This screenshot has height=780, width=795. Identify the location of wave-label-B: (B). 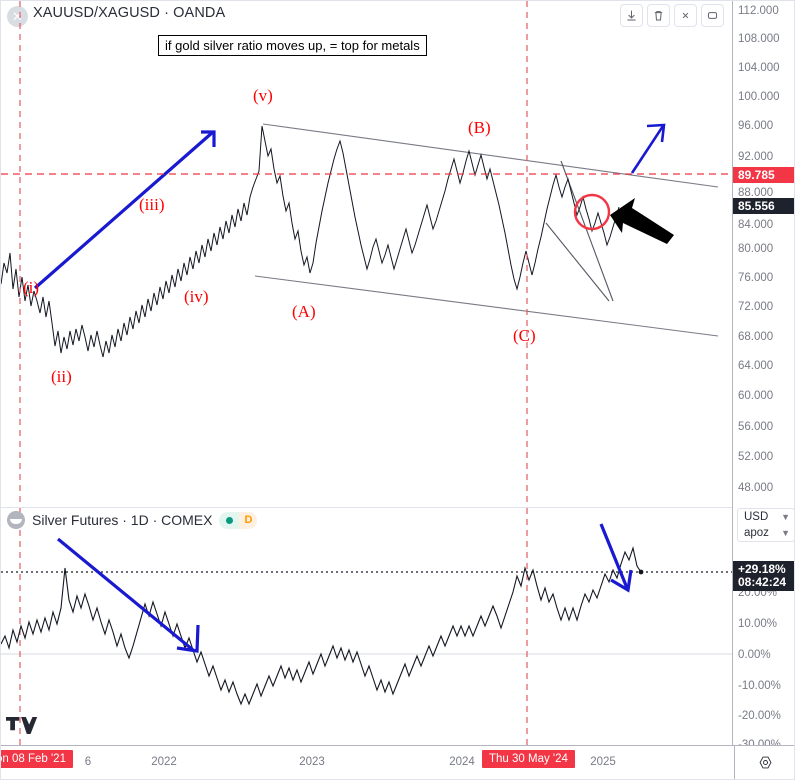
(479, 127).